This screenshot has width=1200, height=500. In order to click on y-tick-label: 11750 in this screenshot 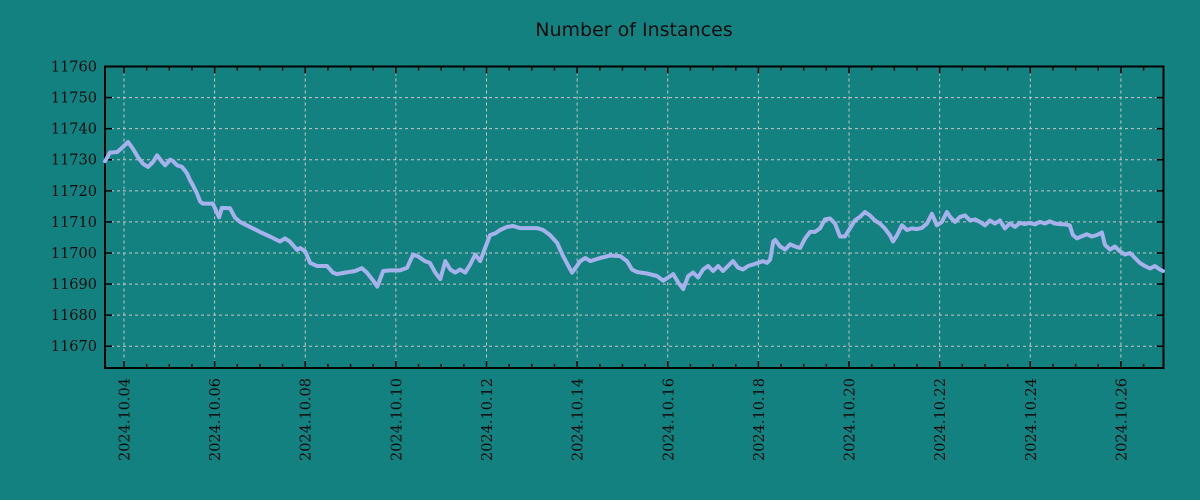, I will do `click(74, 99)`.